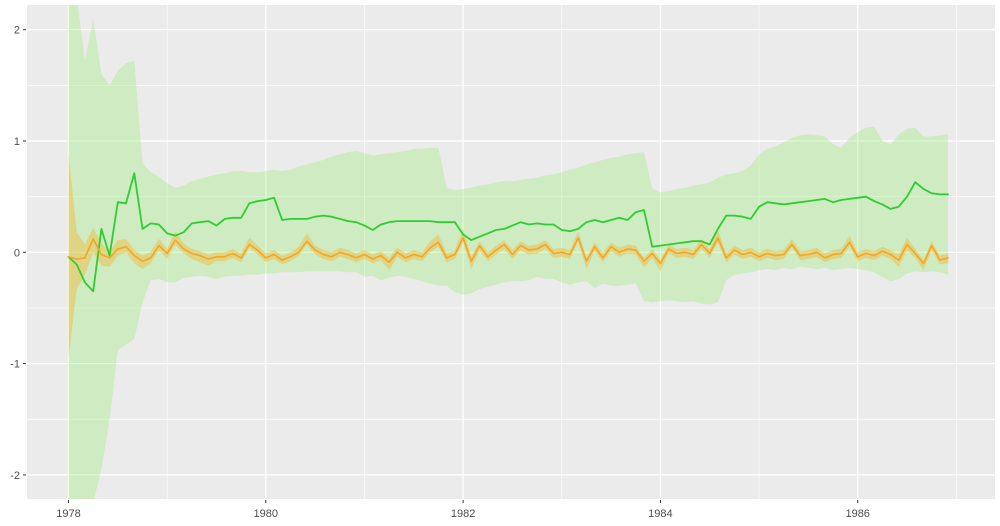  Describe the element at coordinates (15, 365) in the screenshot. I see `y-axis-tick-label: -1` at that location.